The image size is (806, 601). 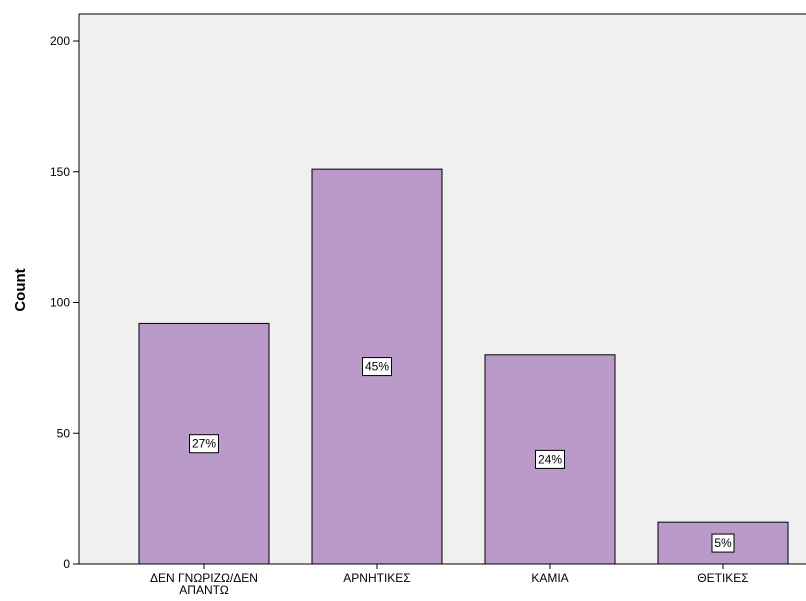 I want to click on y-tick-label: 150, so click(x=60, y=172).